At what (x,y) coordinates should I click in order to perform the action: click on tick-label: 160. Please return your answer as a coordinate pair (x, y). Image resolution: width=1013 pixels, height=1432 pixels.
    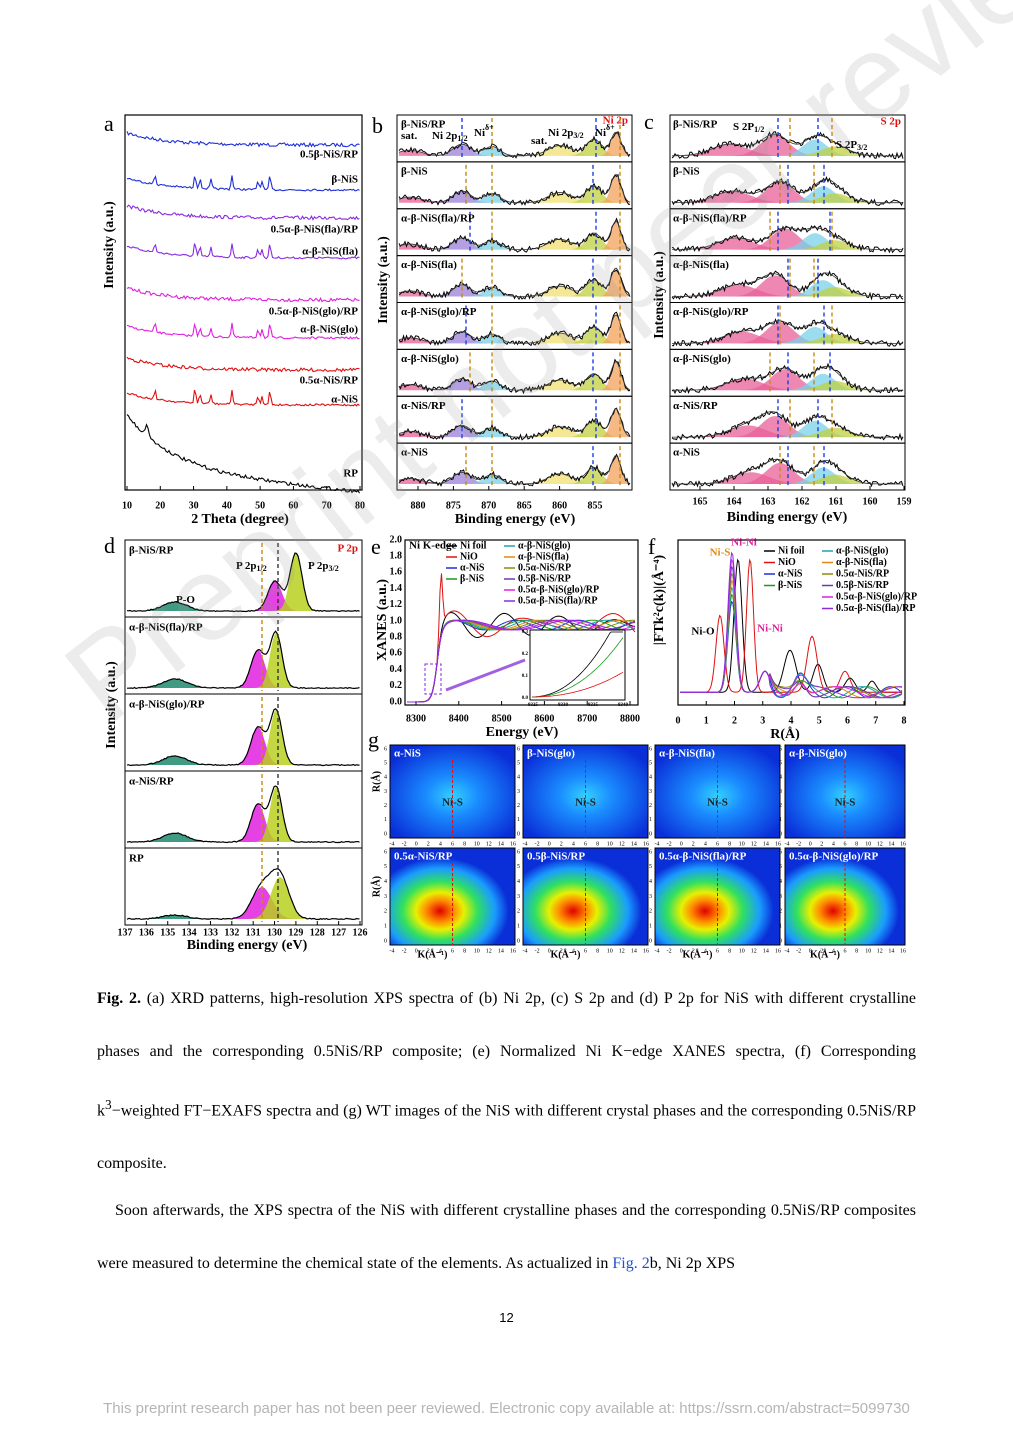
    Looking at the image, I should click on (870, 501).